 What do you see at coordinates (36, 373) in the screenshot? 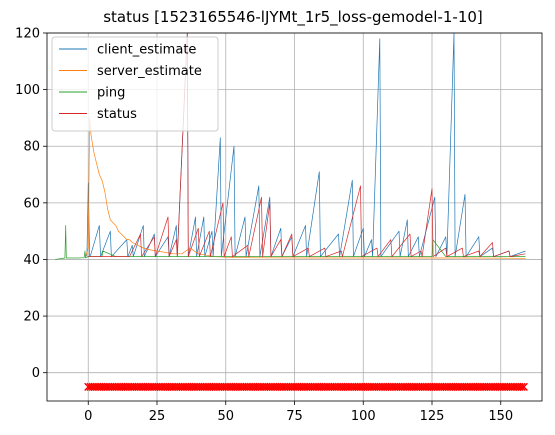
I see `y-tick-label: 0` at bounding box center [36, 373].